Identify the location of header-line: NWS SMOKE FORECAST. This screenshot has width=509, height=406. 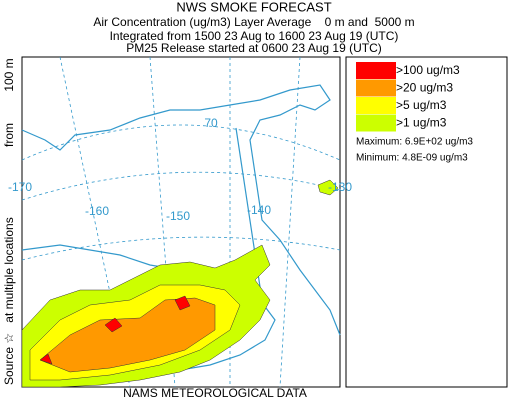
(253, 7).